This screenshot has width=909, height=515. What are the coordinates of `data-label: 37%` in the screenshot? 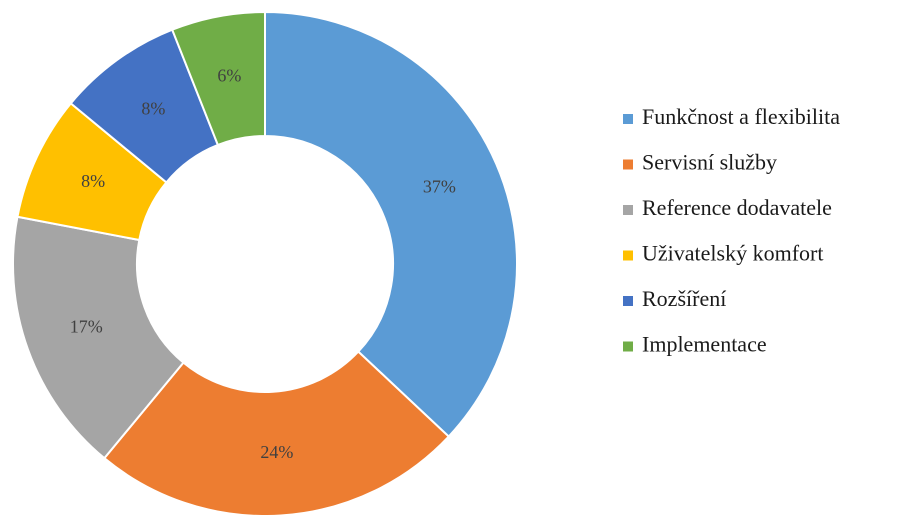 It's located at (439, 187).